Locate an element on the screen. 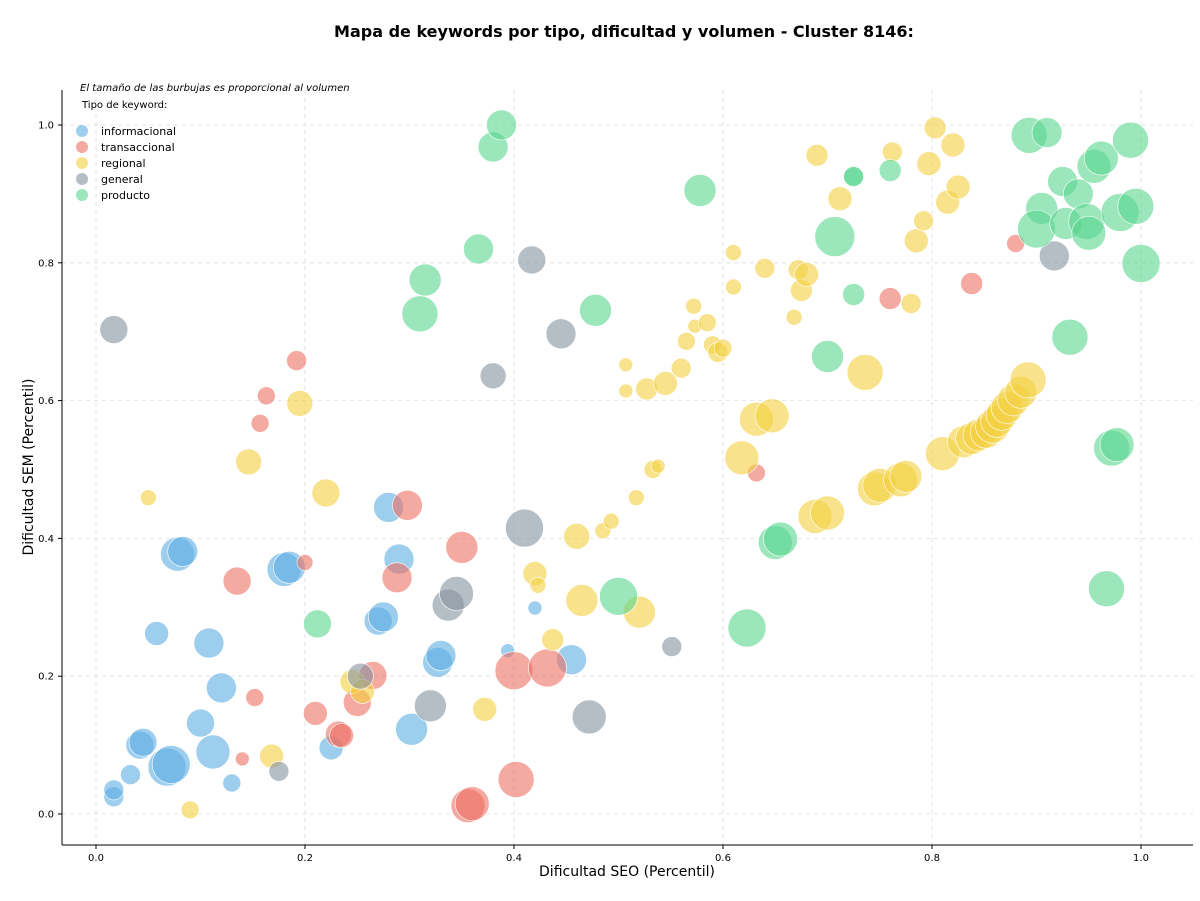 This screenshot has height=901, width=1200. y-ticks: 0.0 0.2 0.4 0.6 0.8 1.0 is located at coordinates (50, 471).